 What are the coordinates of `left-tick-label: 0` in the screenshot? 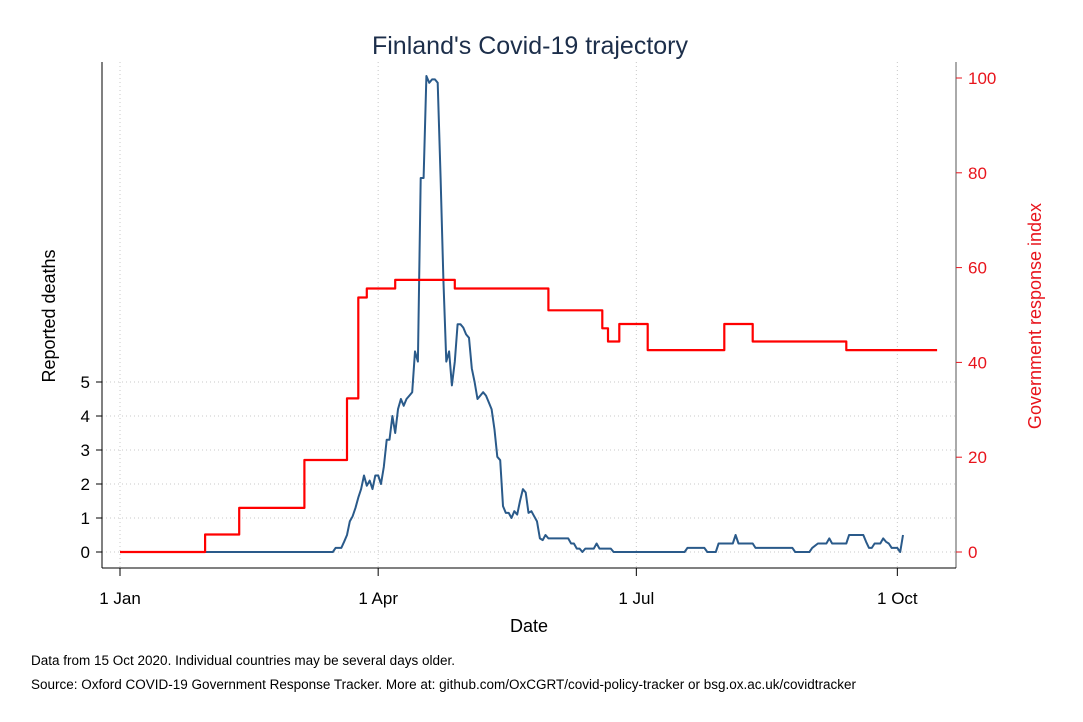 It's located at (85, 552).